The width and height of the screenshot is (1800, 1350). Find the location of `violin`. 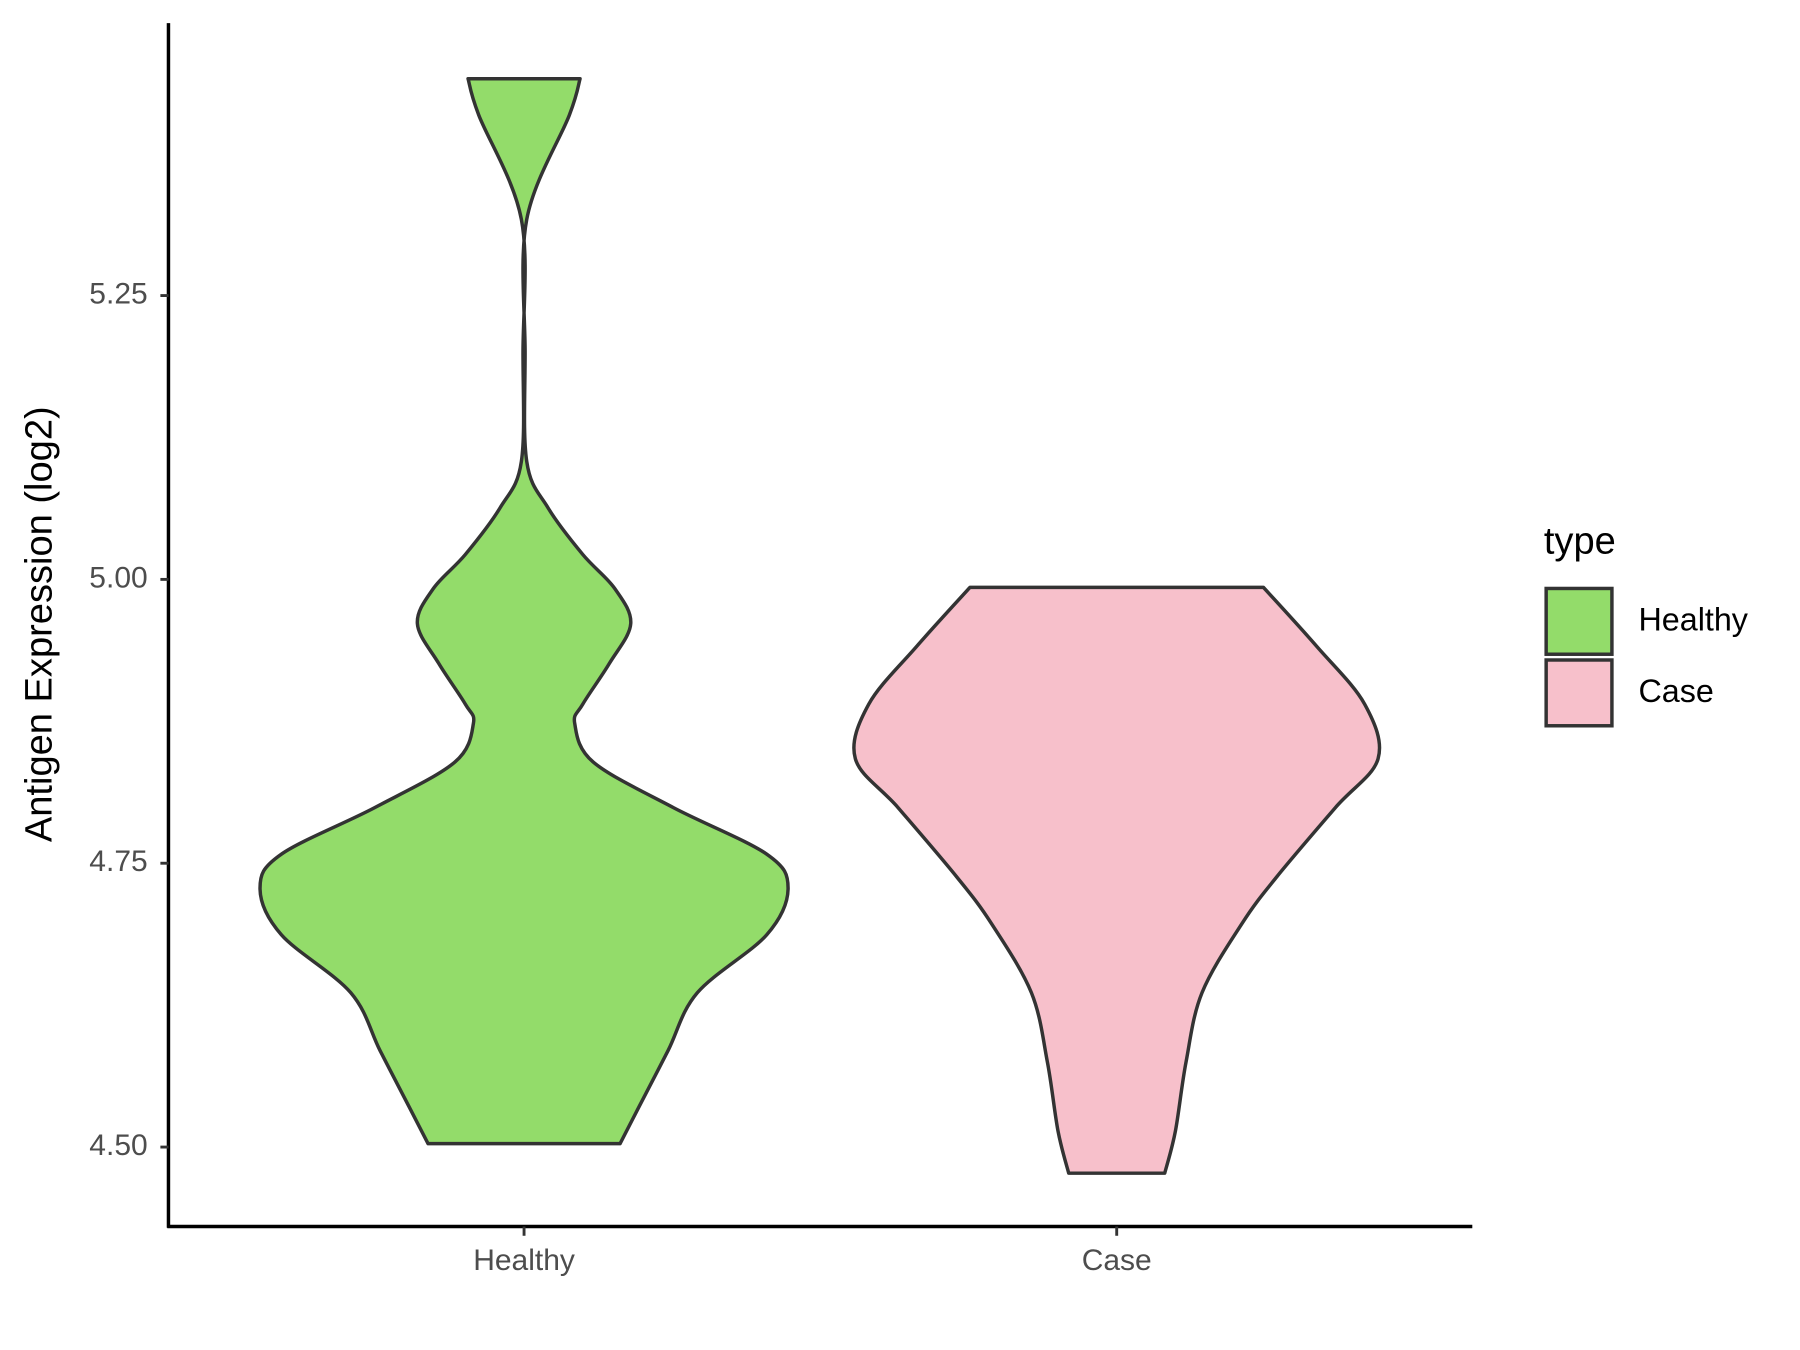

violin is located at coordinates (1117, 880).